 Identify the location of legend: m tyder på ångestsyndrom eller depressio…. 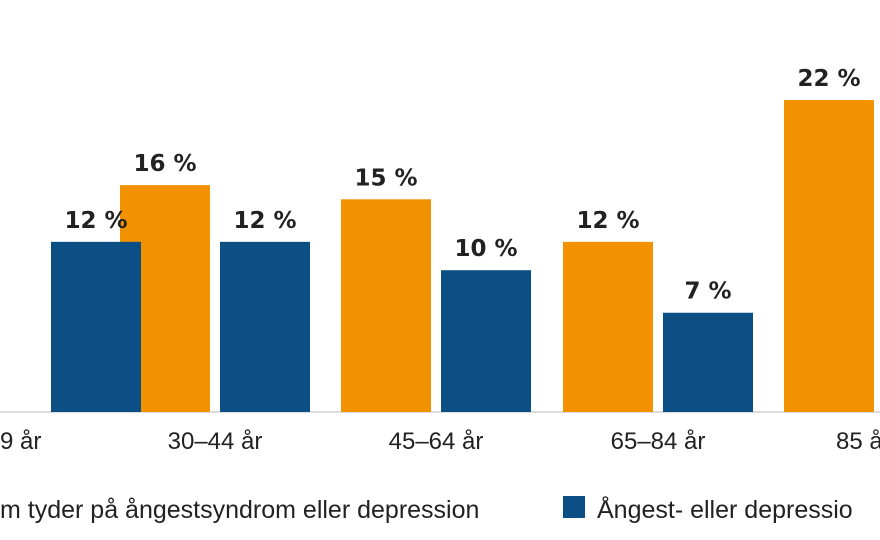
(426, 509).